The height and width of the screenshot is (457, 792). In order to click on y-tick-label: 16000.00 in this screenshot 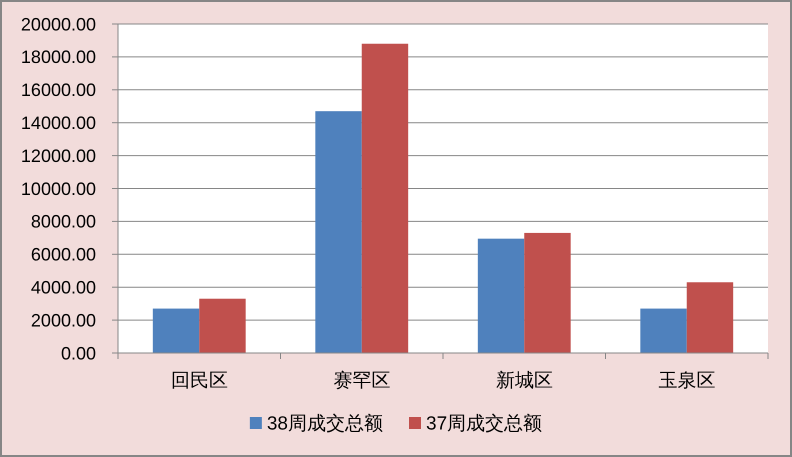, I will do `click(58, 90)`.